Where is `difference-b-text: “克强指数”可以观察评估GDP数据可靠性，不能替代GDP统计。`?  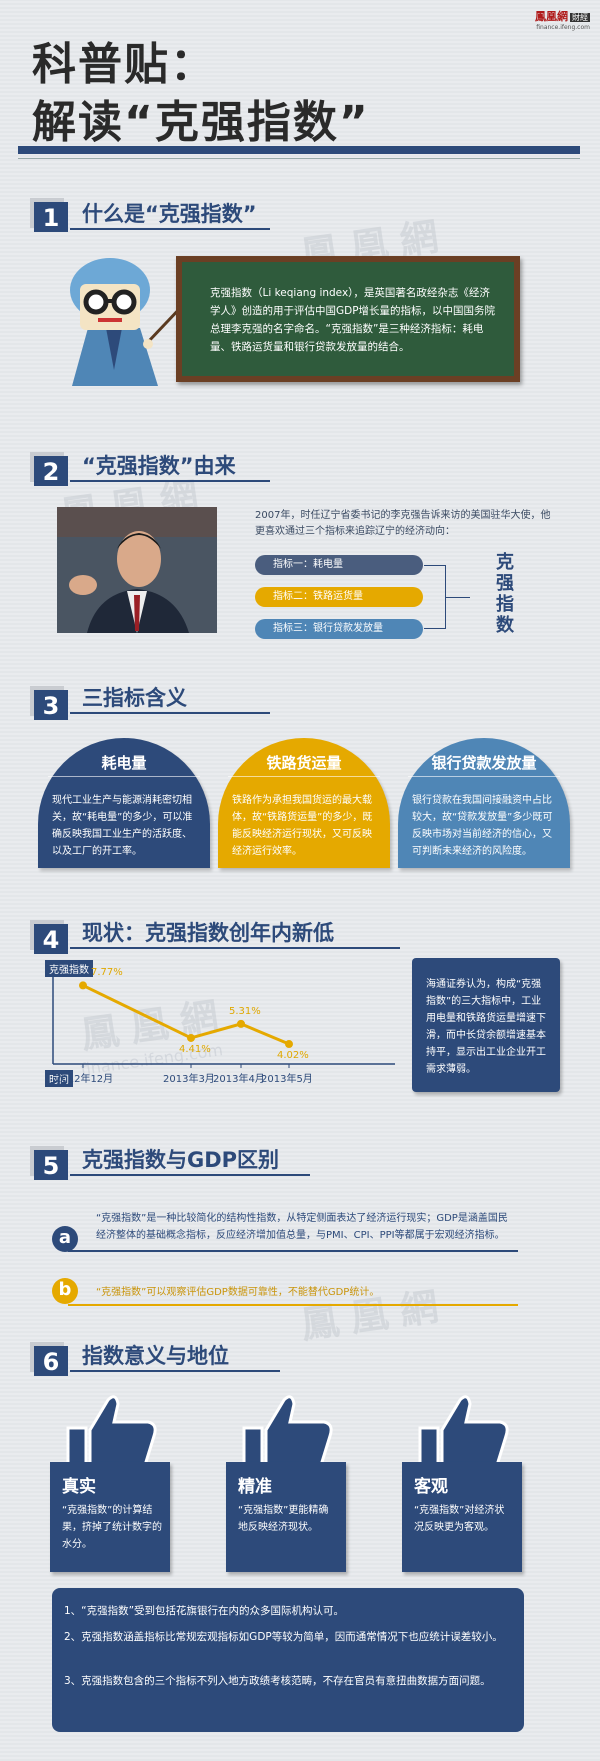 difference-b-text: “克强指数”可以观察评估GDP数据可靠性，不能替代GDP统计。 is located at coordinates (238, 1292).